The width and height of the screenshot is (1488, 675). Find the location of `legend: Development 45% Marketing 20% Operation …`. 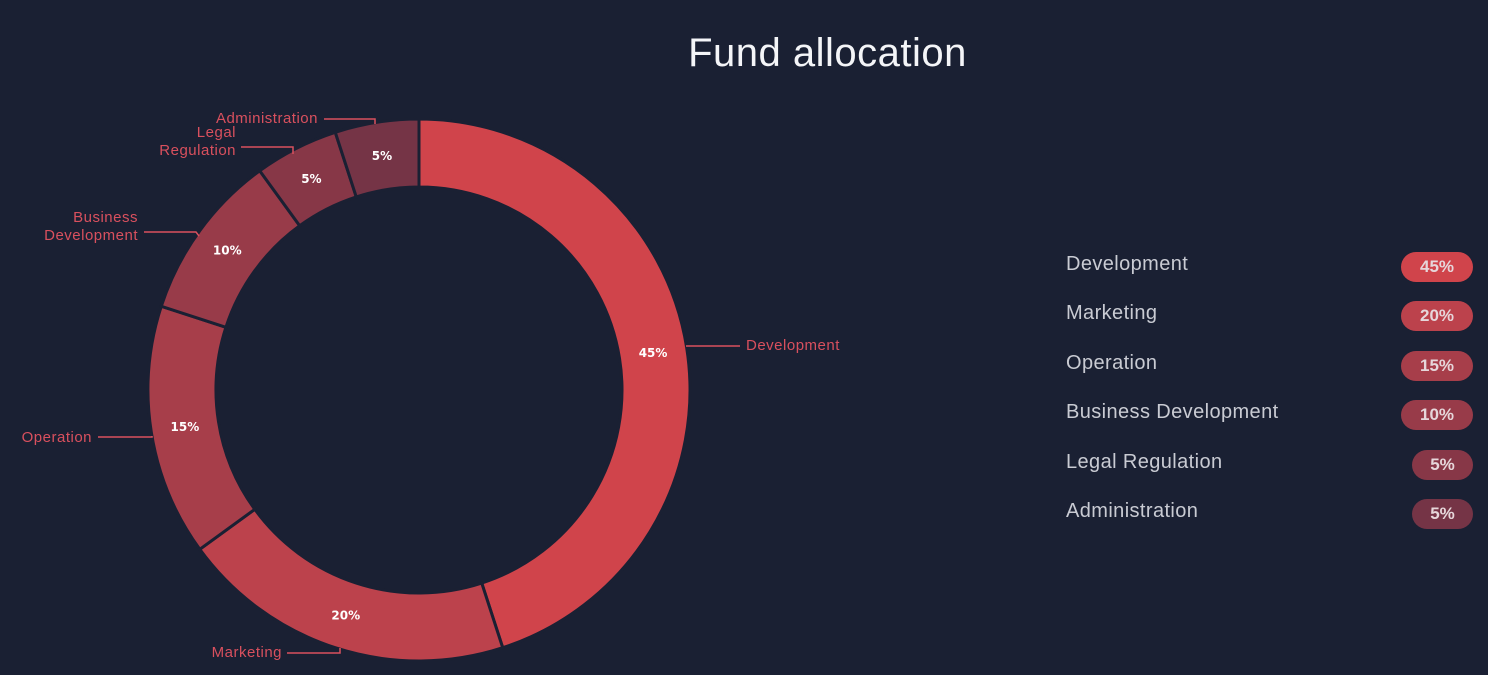

legend: Development 45% Marketing 20% Operation … is located at coordinates (1269, 399).